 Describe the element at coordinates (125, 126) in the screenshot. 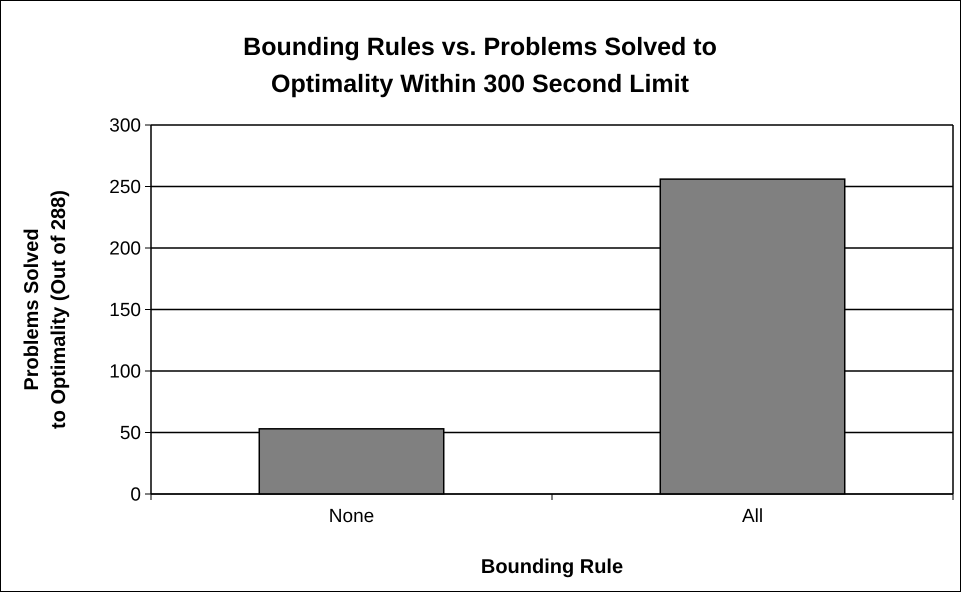

I see `y-tick-label: 300` at that location.